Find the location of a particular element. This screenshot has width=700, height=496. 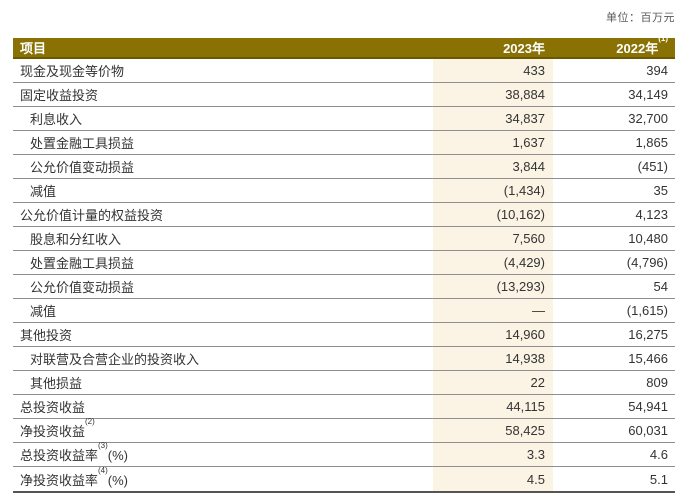

table-row: 处置金融工具损益 1,637 1,865 is located at coordinates (344, 143).